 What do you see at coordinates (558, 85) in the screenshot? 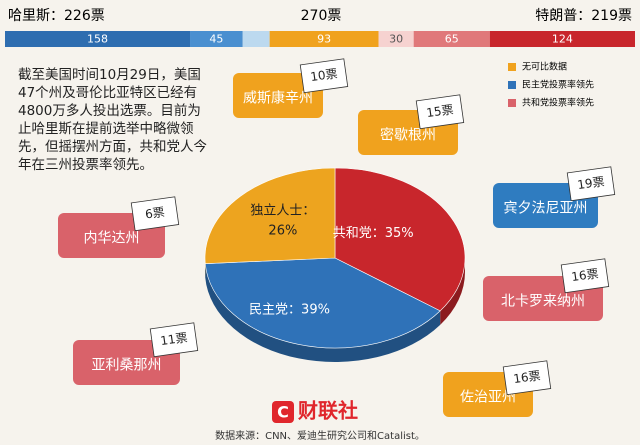
I see `legend-label: 民主党投票率领先` at bounding box center [558, 85].